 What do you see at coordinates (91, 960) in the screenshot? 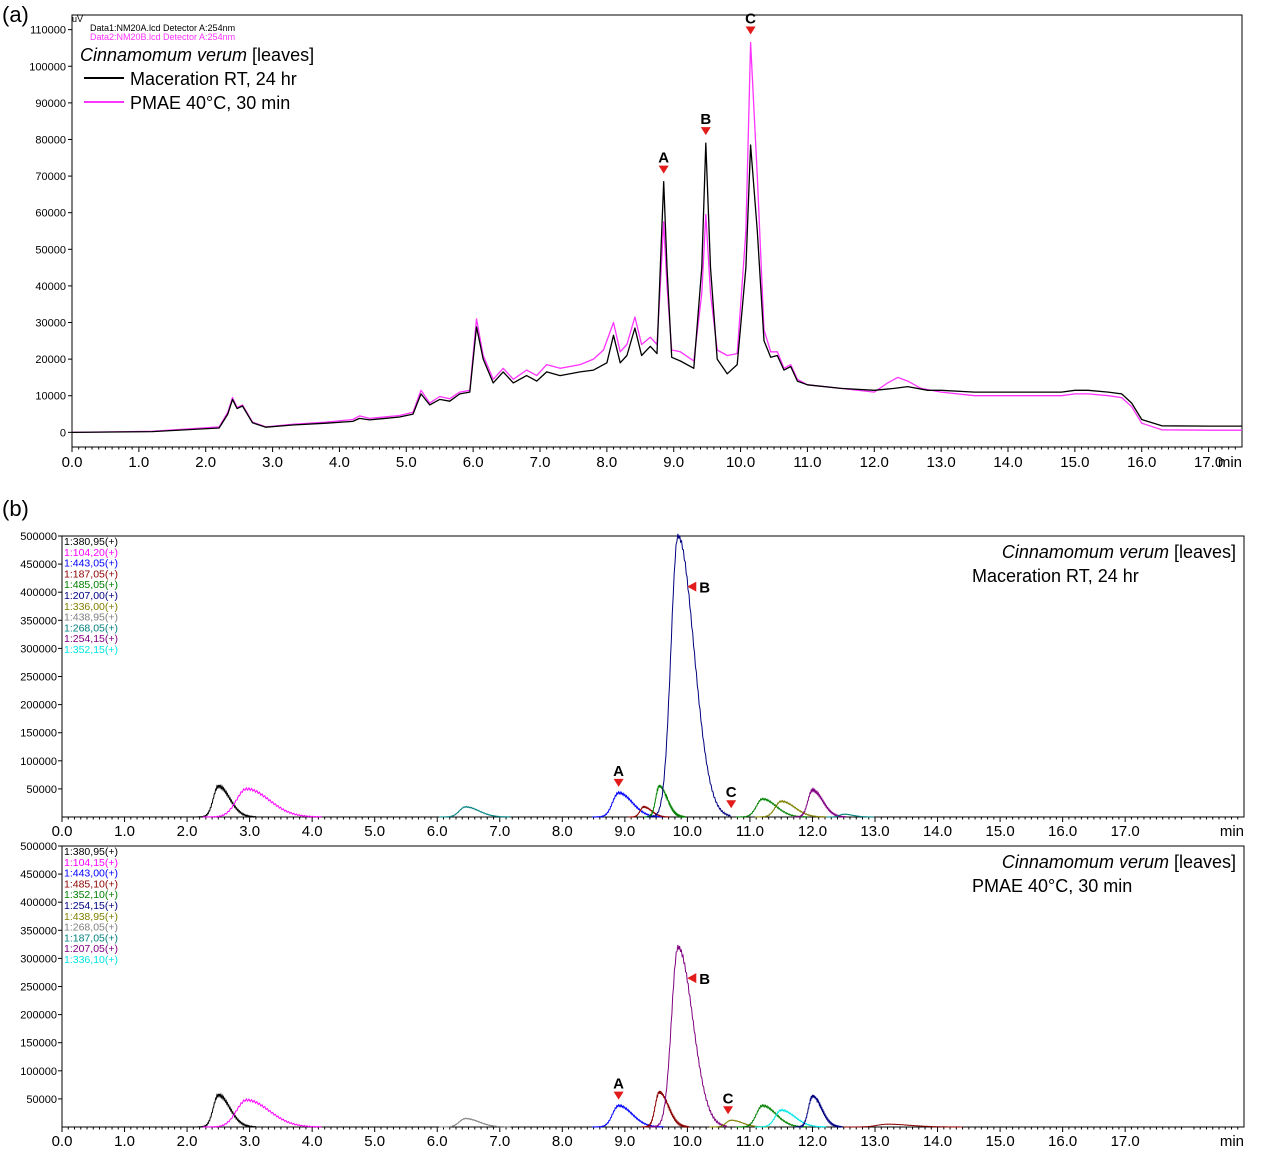
I see `mz-channel-label: 1:336,10(+)` at bounding box center [91, 960].